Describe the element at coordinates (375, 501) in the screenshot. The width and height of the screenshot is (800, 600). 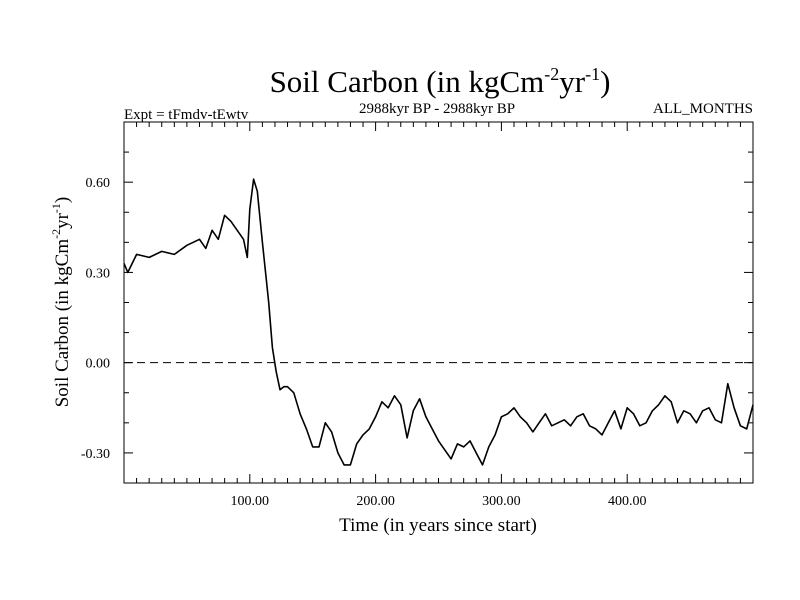
I see `x-tick-label: 200.00` at that location.